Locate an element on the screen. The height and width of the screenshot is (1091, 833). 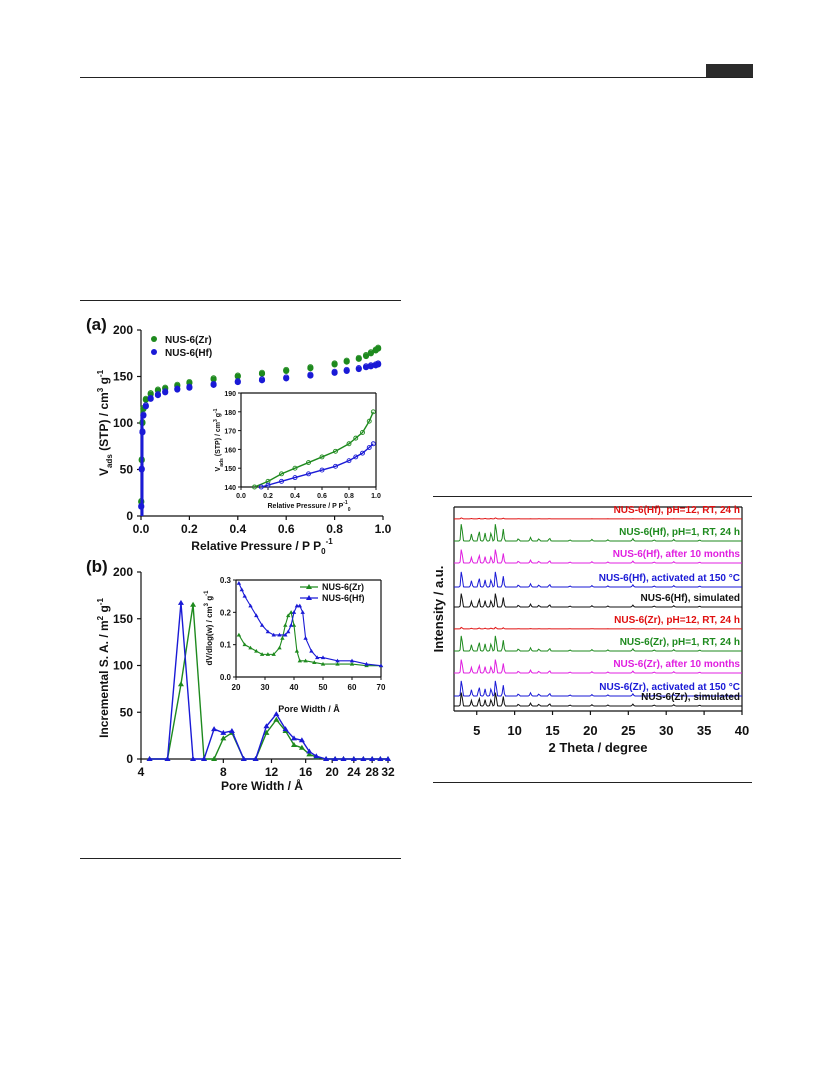
a-x-tick-label: 0.6 is located at coordinates (286, 529).